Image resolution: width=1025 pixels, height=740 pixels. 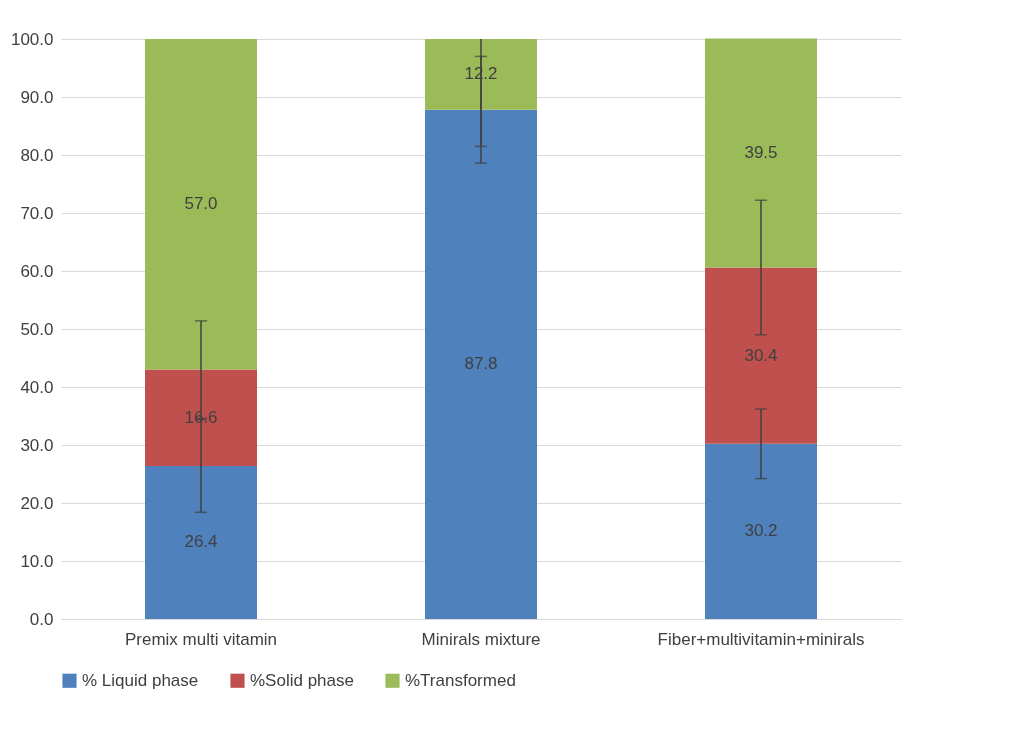 I want to click on y-tick-label: 90.0, so click(x=37, y=97).